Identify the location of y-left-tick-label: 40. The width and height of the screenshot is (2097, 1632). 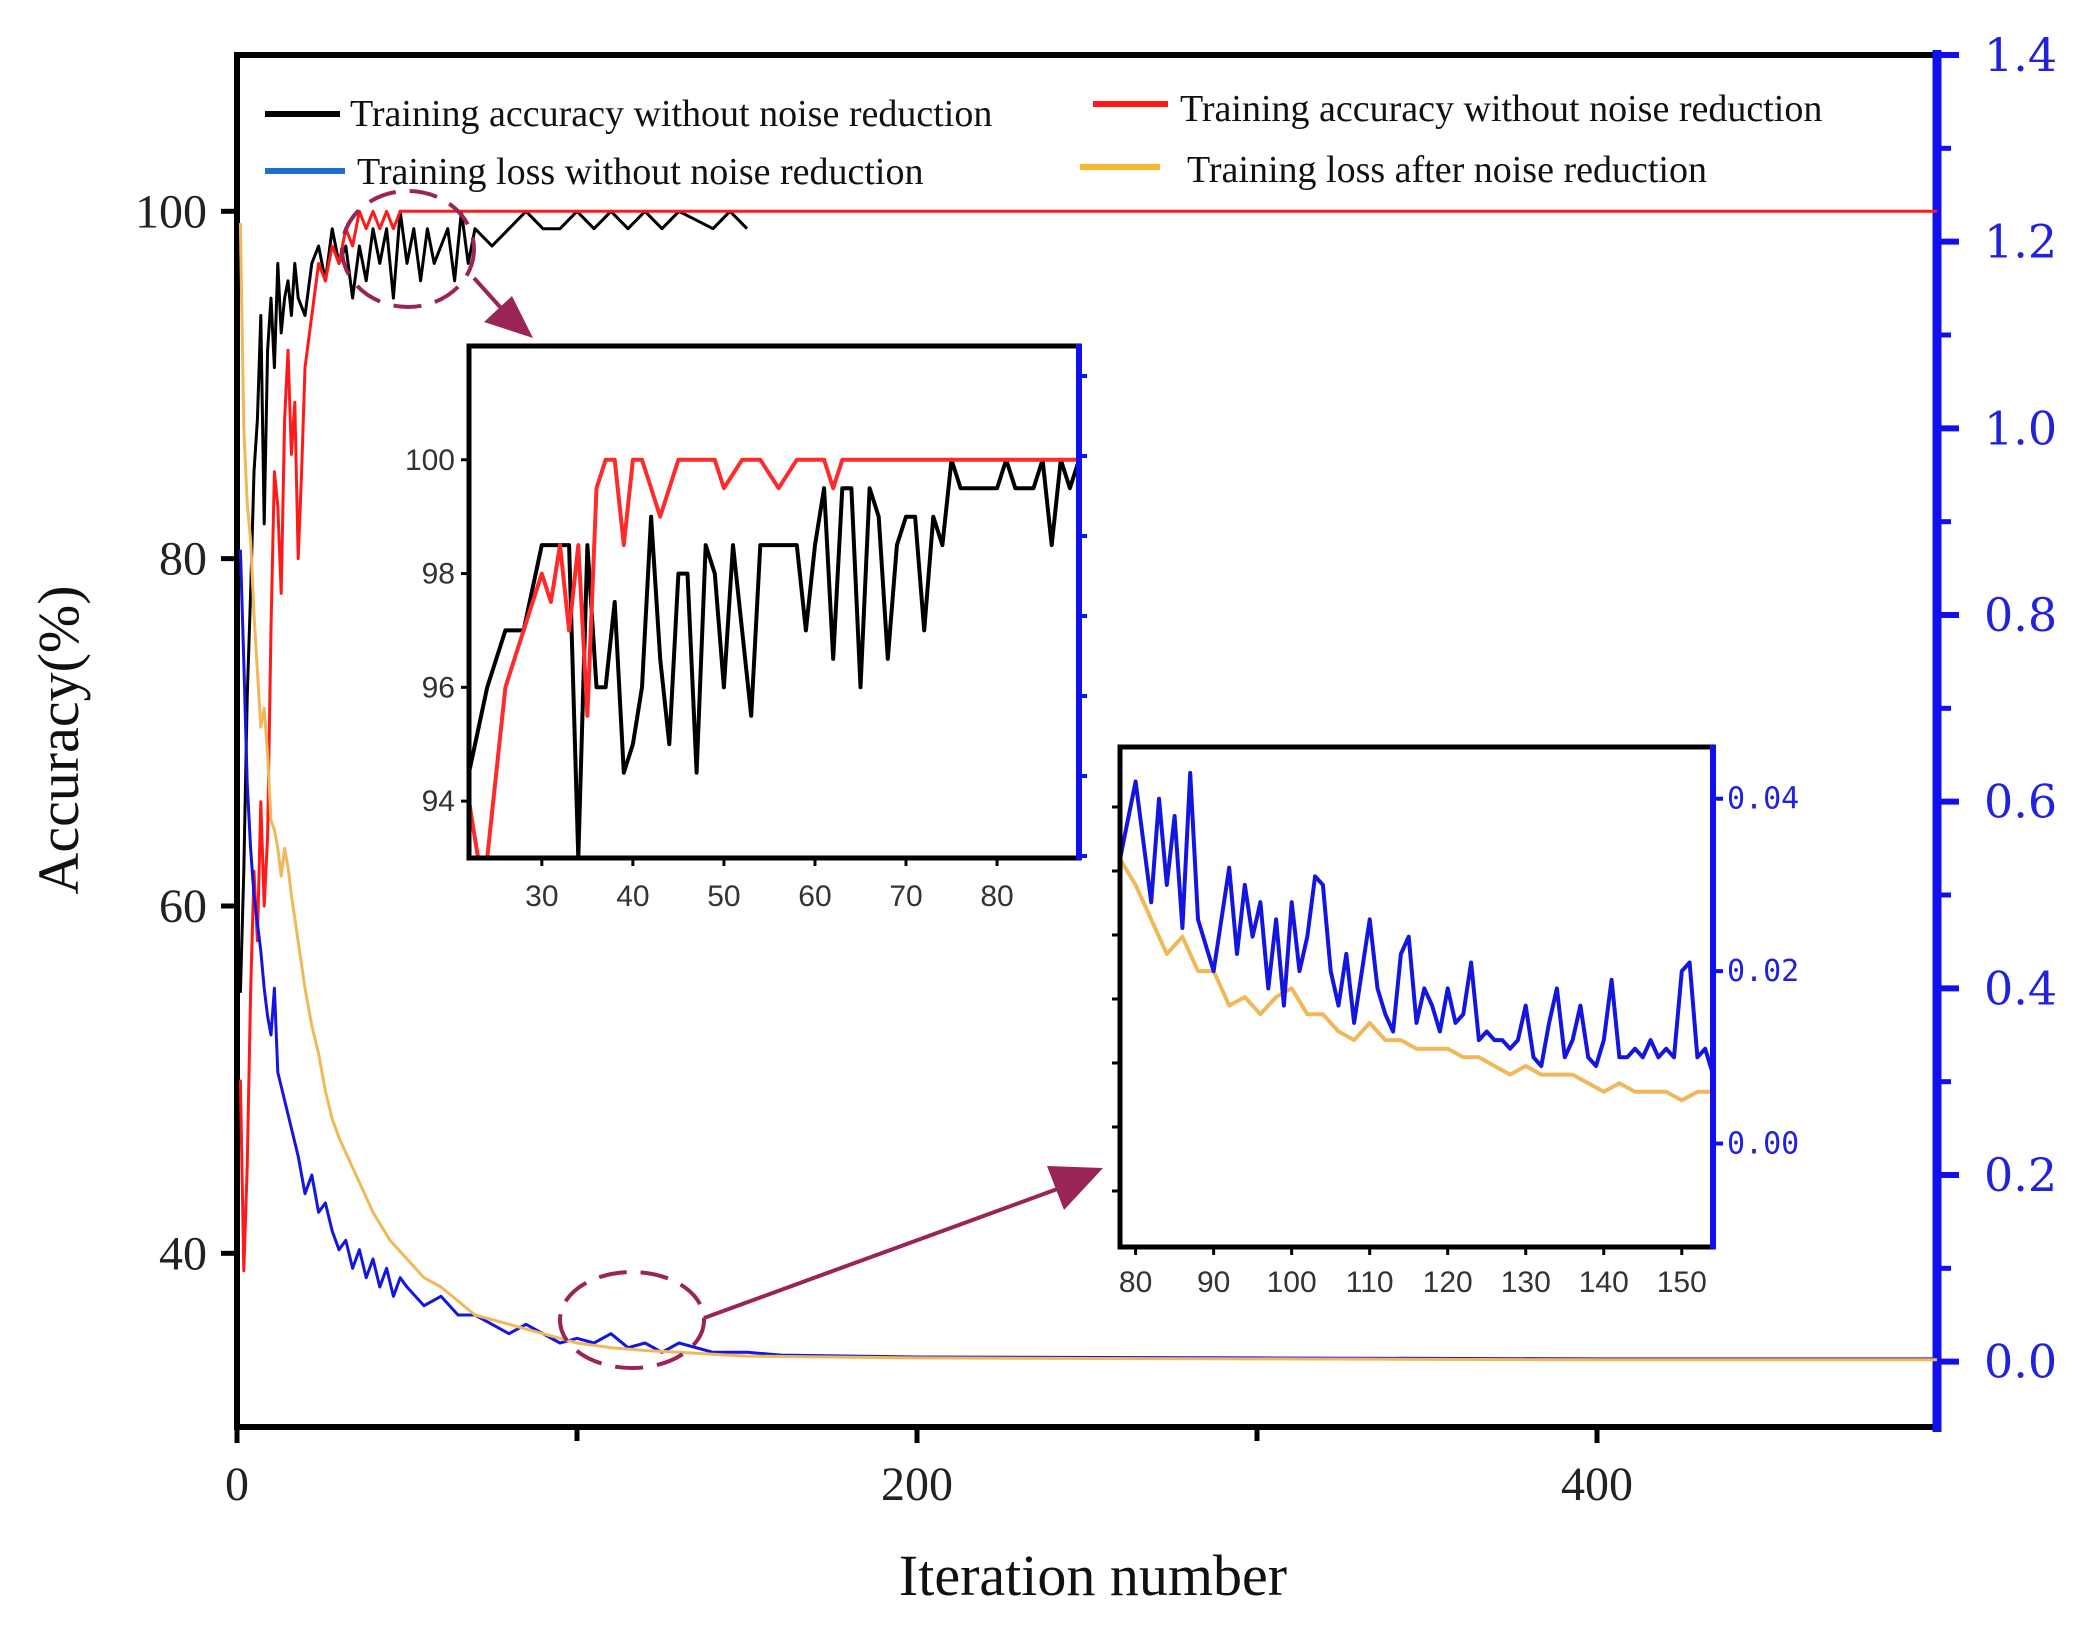
(183, 1253).